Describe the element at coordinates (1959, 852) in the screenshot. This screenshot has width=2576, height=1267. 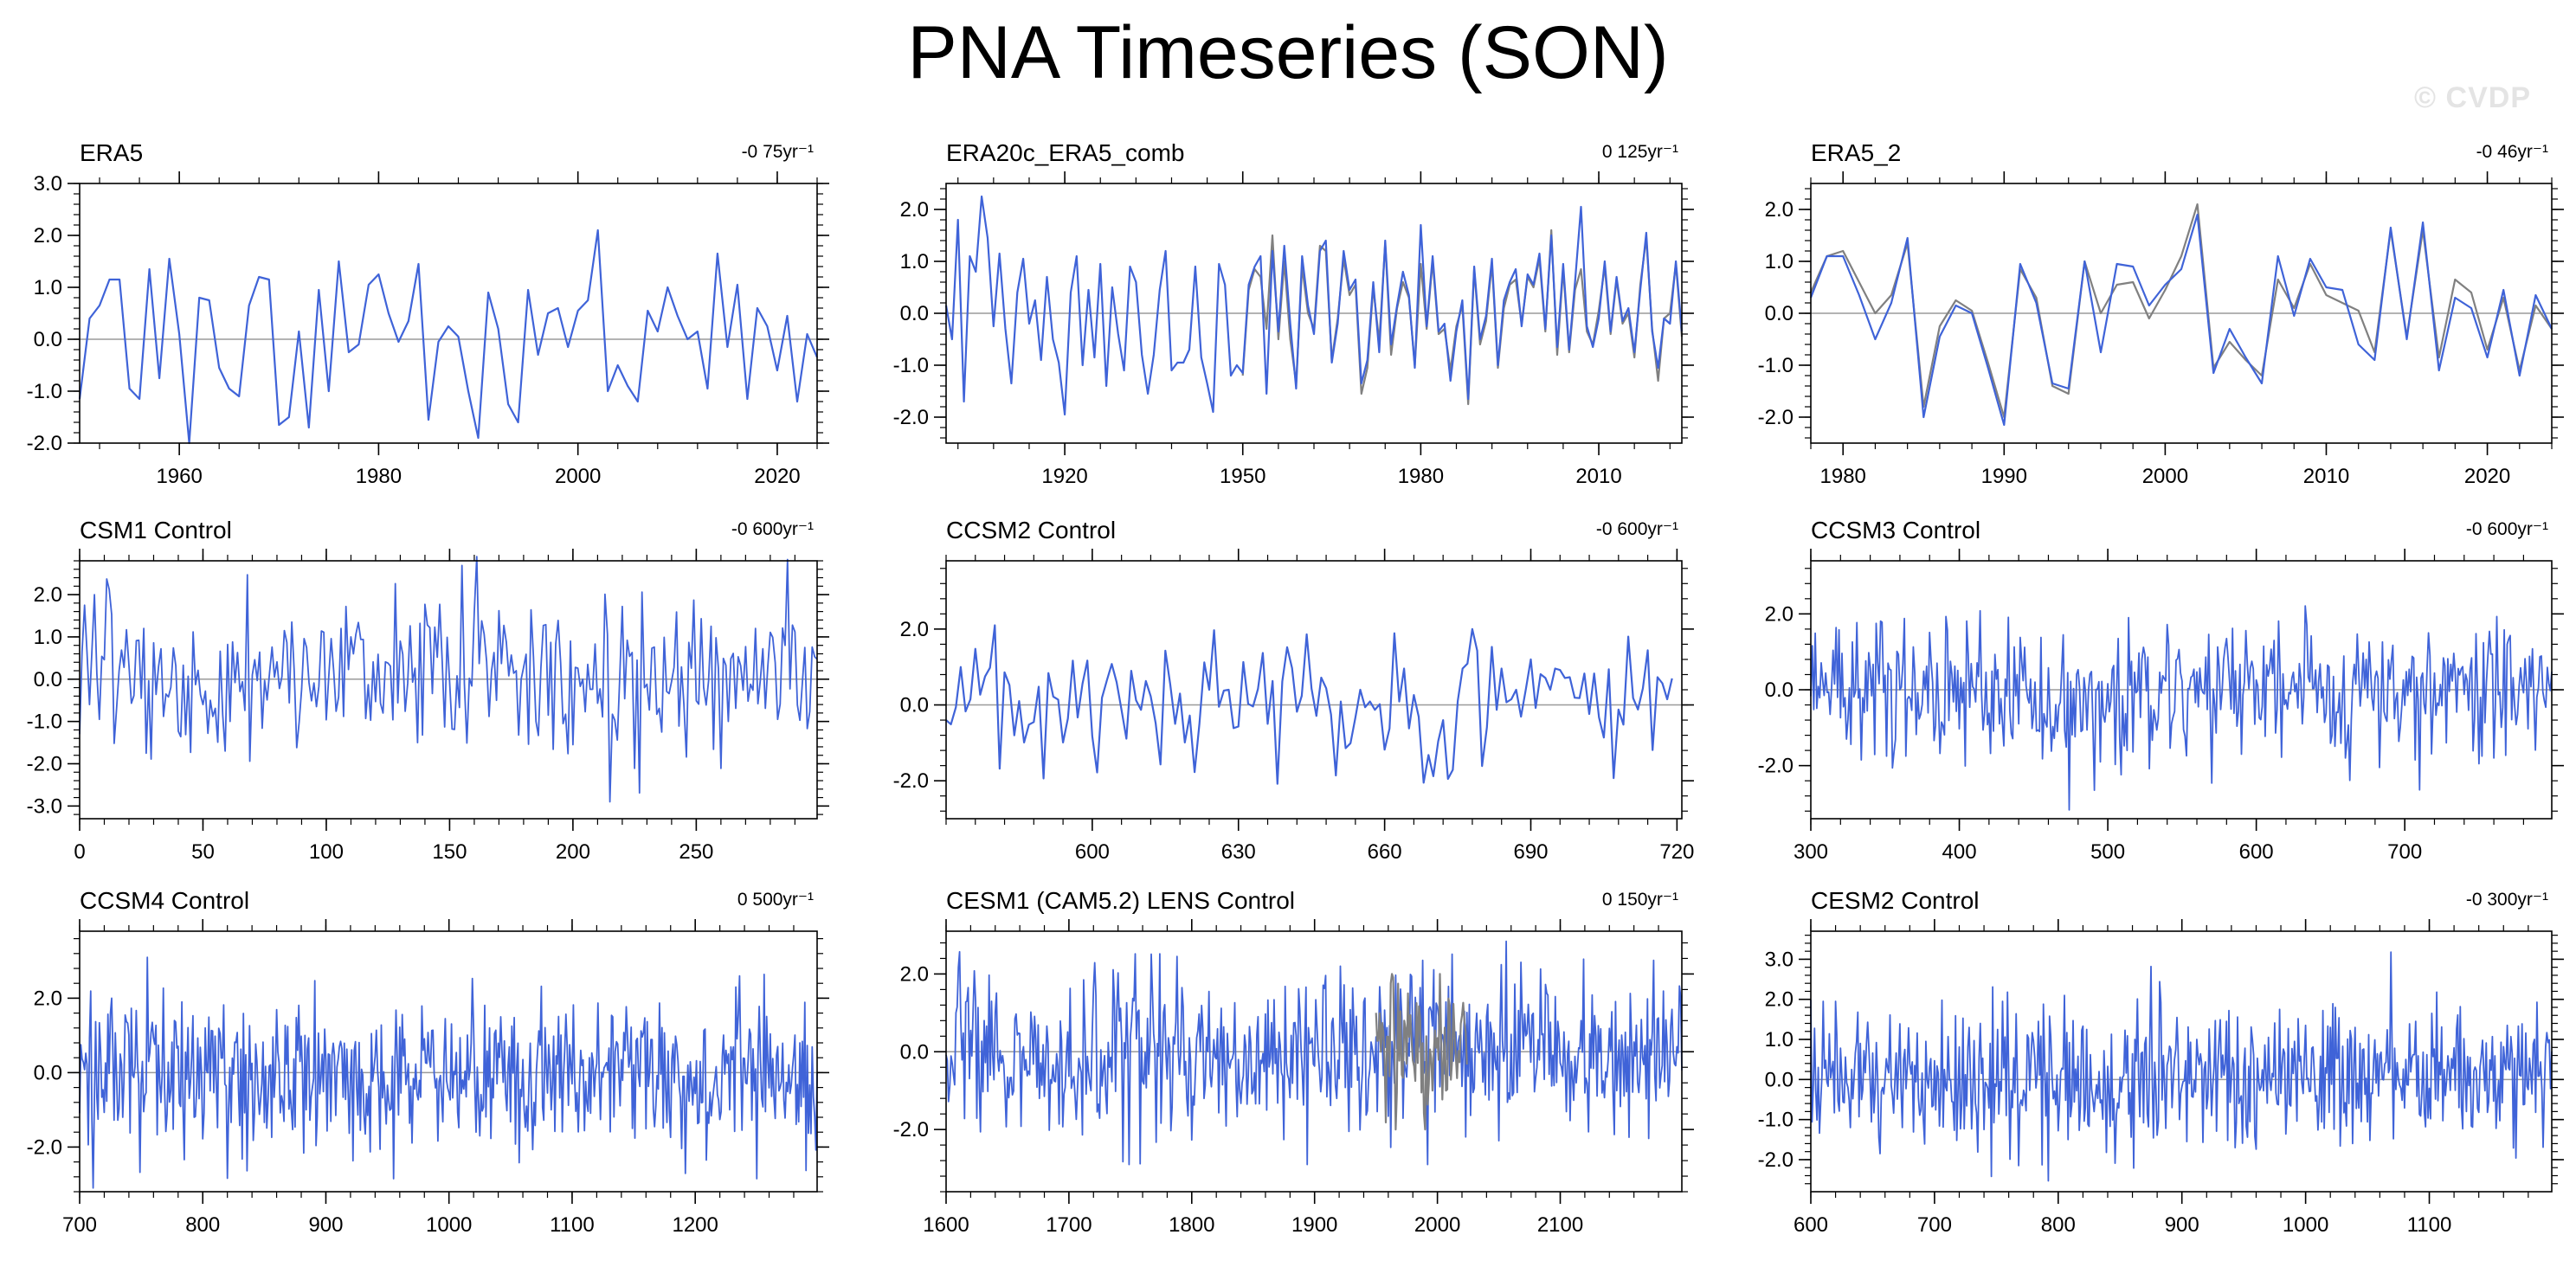
I see `x-tick-label: 400` at that location.